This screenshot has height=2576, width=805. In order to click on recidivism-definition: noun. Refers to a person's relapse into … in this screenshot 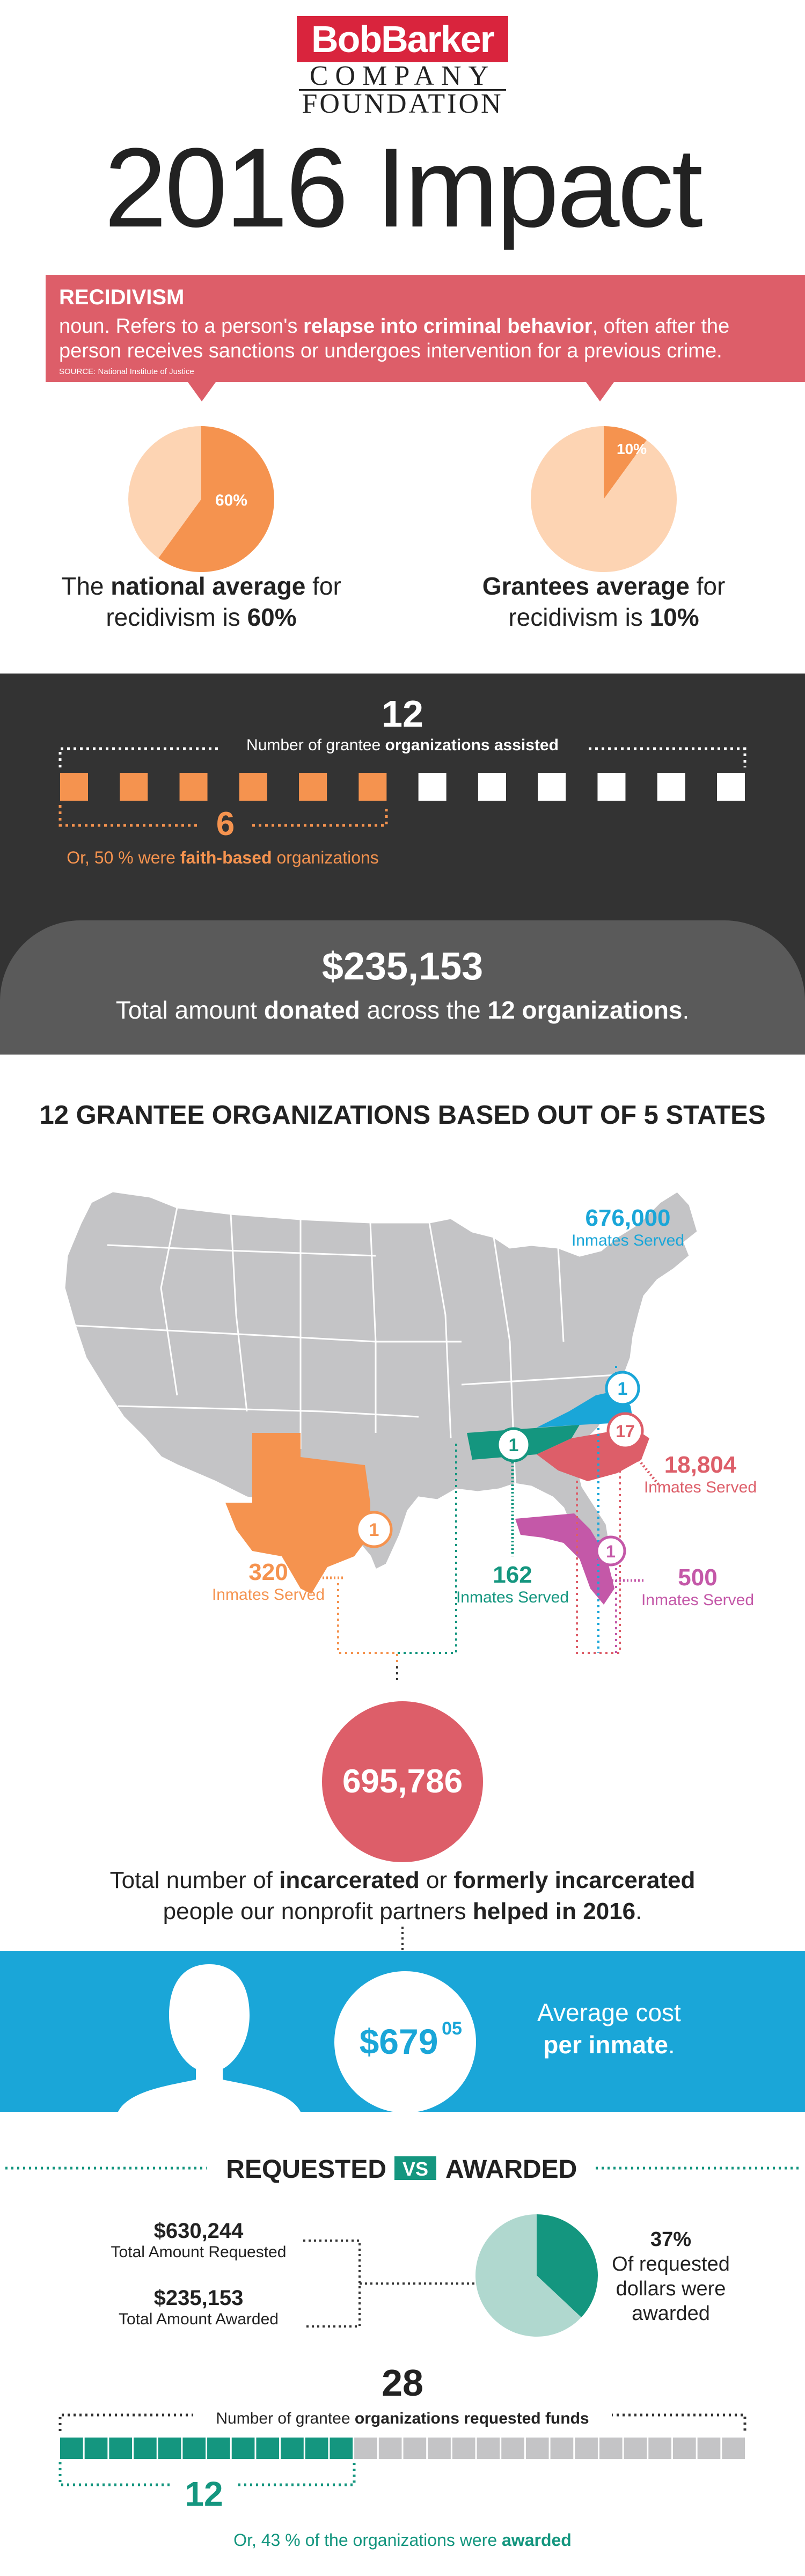, I will do `click(424, 338)`.